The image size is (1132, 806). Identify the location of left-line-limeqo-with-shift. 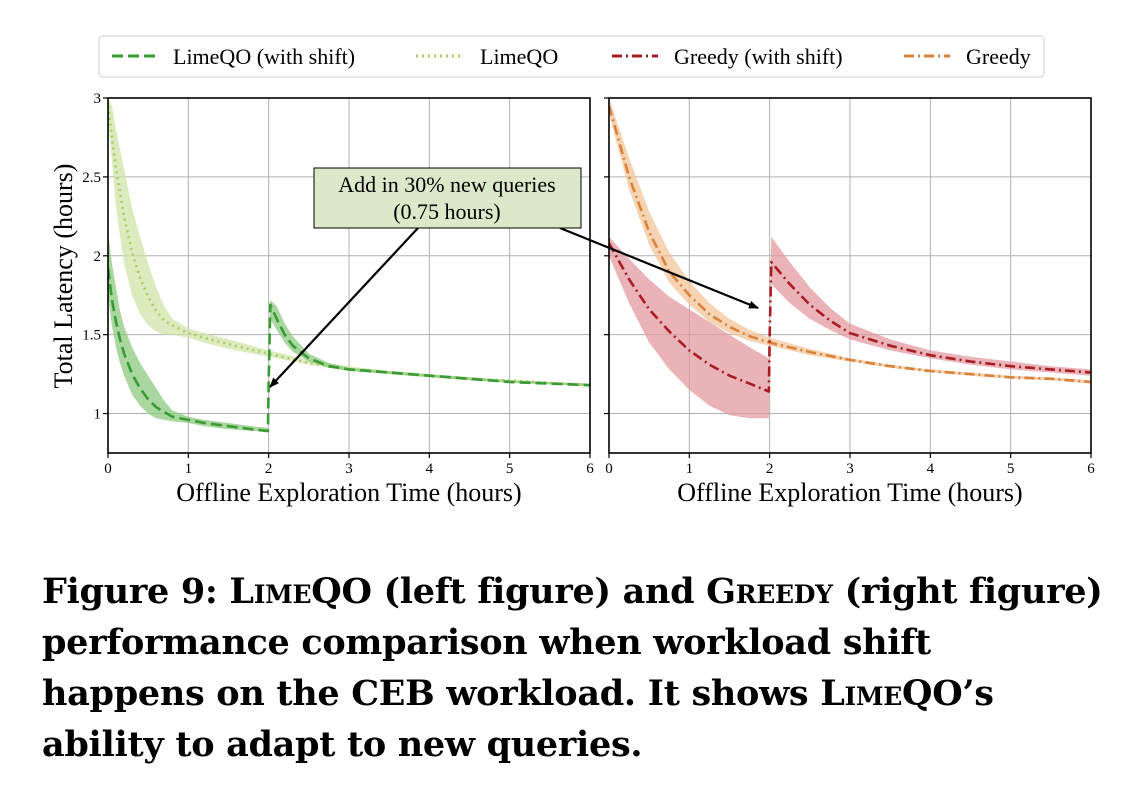
(349, 350).